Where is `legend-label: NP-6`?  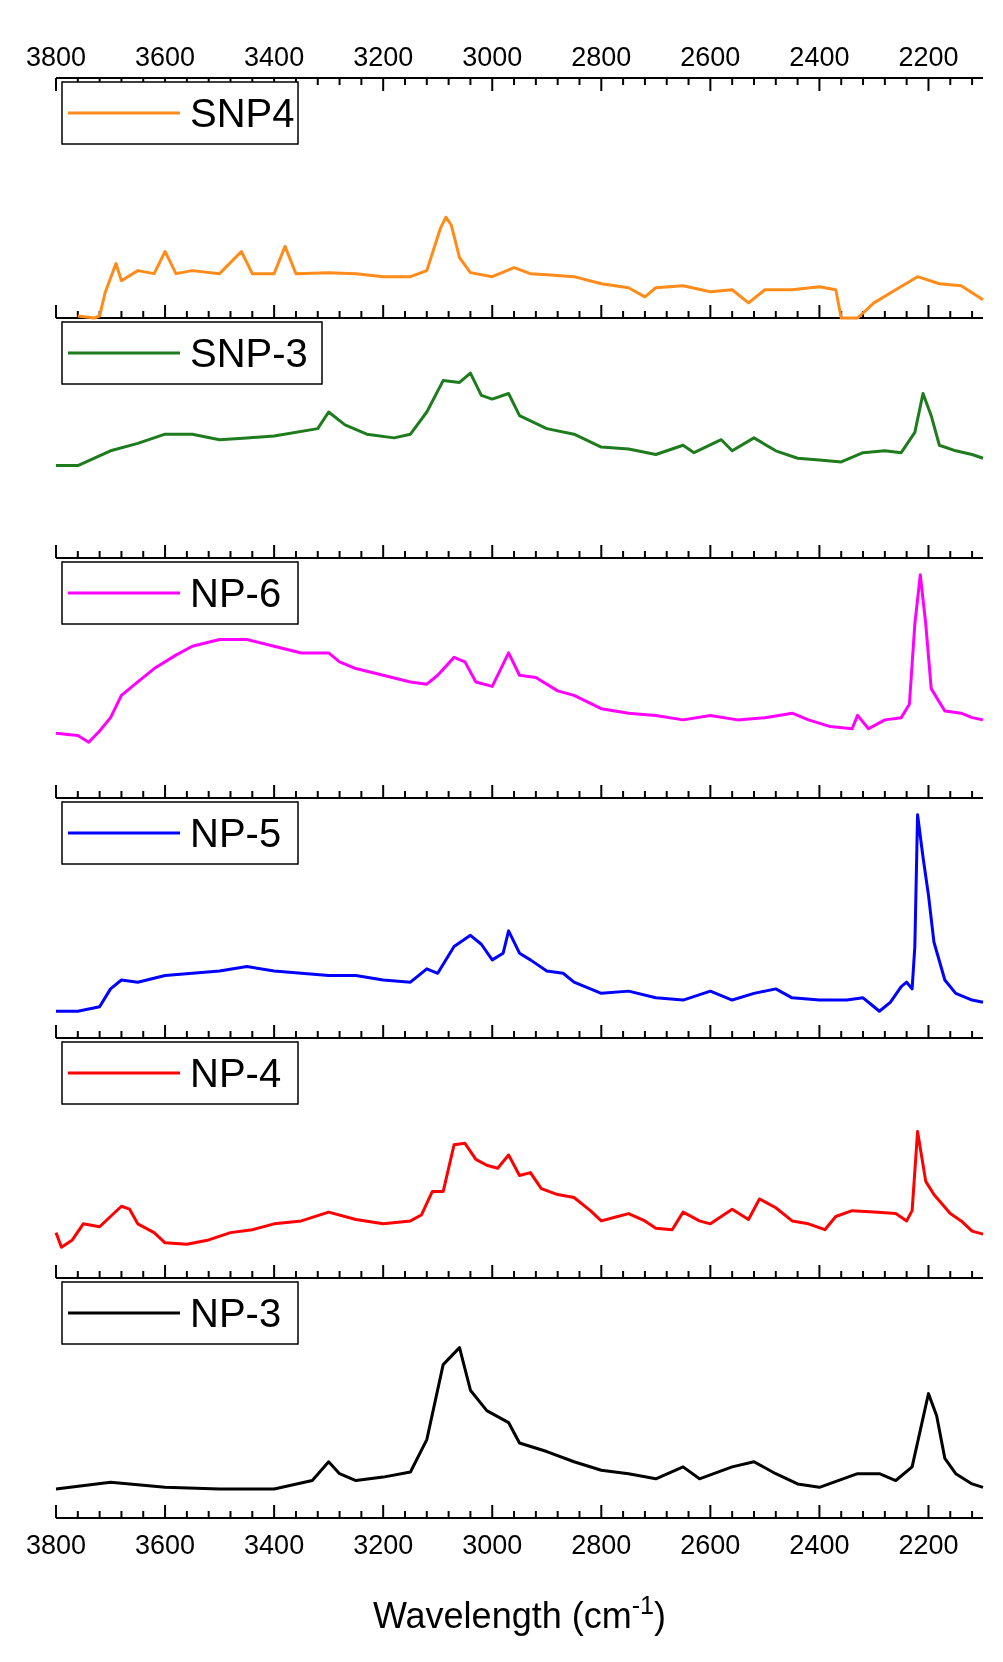
legend-label: NP-6 is located at coordinates (236, 593).